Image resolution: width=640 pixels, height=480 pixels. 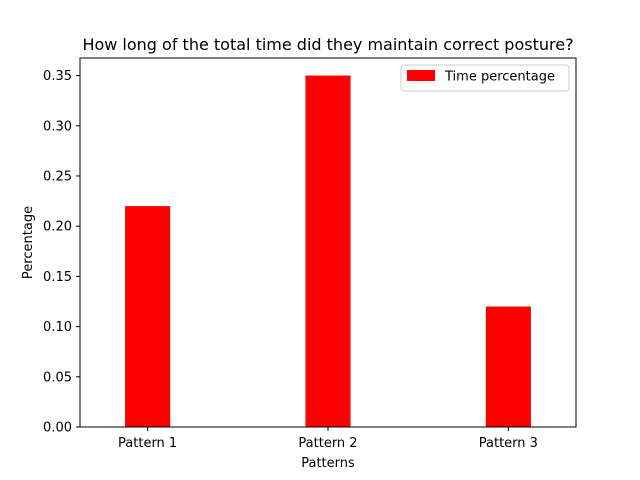 I want to click on legend-label: Time percentage, so click(x=499, y=77).